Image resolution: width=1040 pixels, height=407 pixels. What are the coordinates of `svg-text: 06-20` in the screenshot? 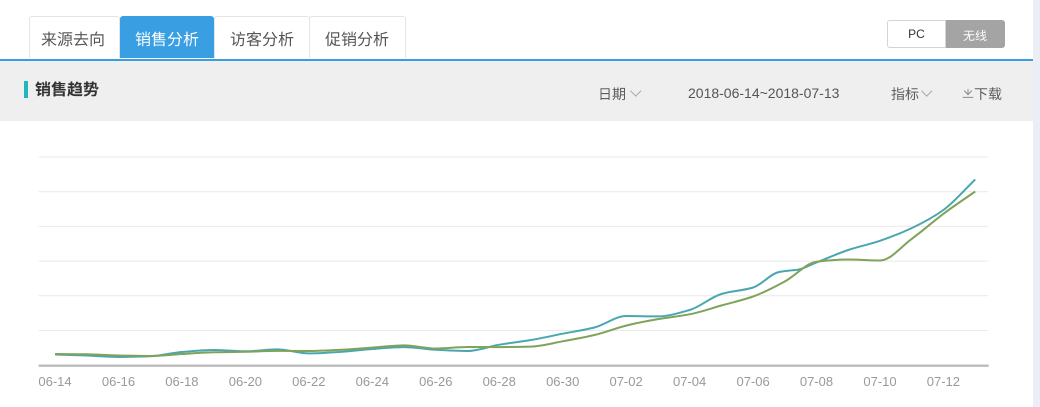 It's located at (245, 381).